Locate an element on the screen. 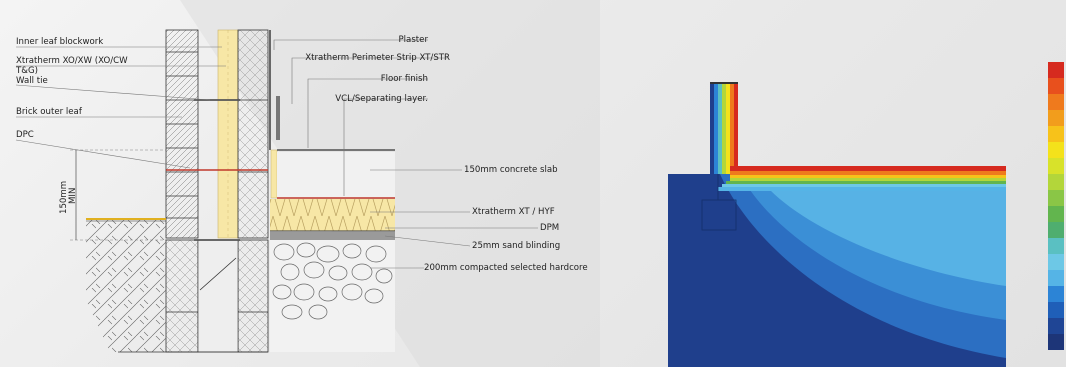 The width and height of the screenshot is (1066, 367). thermal-floor is located at coordinates (862, 178).